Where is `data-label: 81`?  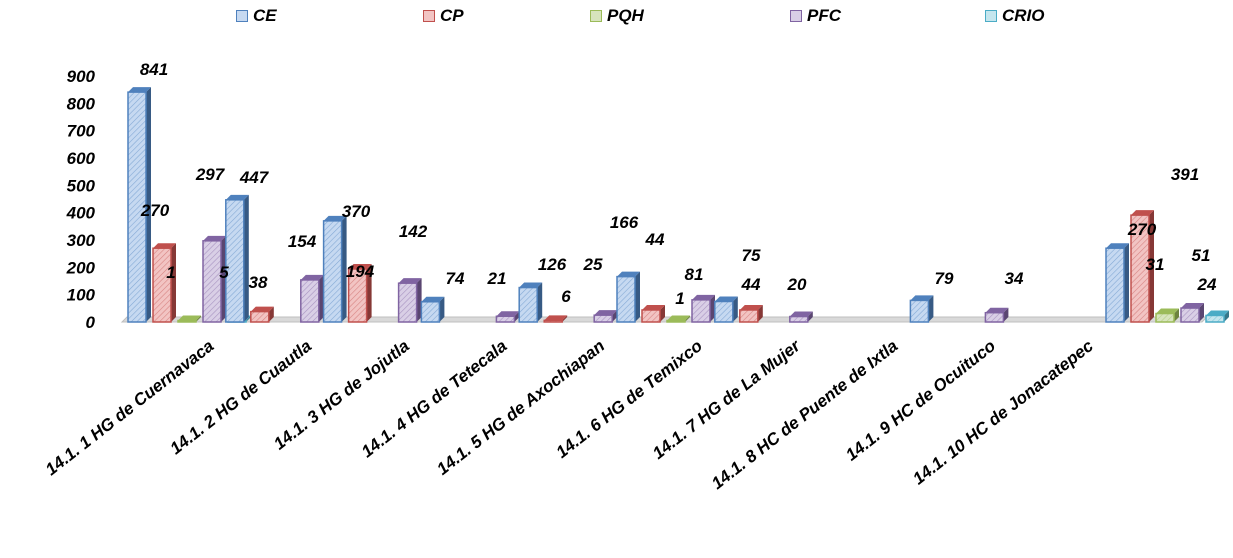 data-label: 81 is located at coordinates (694, 274).